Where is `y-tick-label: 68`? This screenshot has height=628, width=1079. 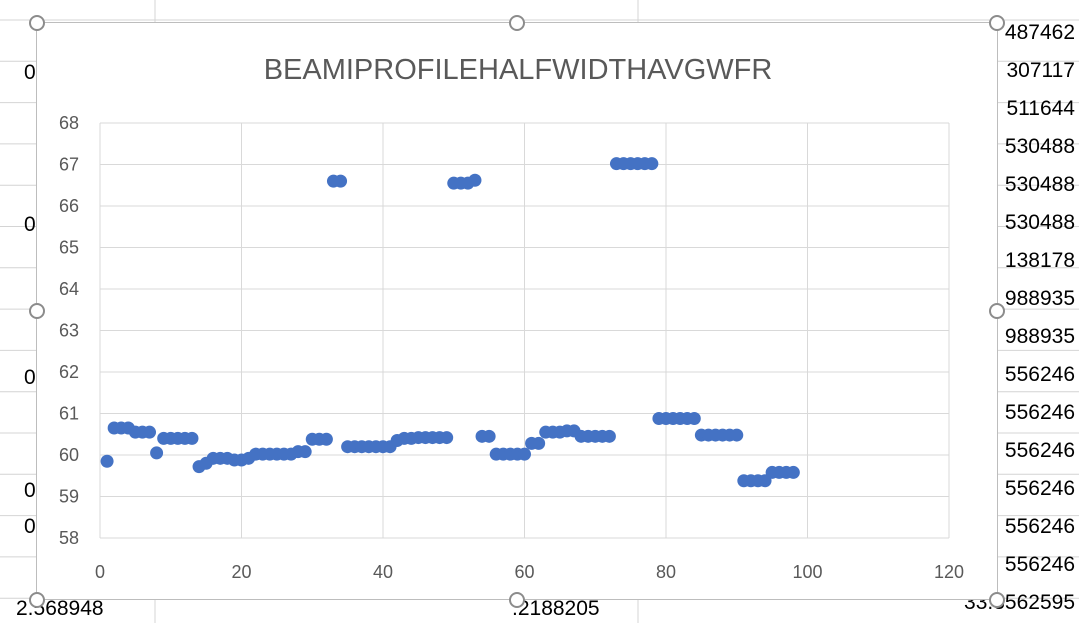
y-tick-label: 68 is located at coordinates (69, 123).